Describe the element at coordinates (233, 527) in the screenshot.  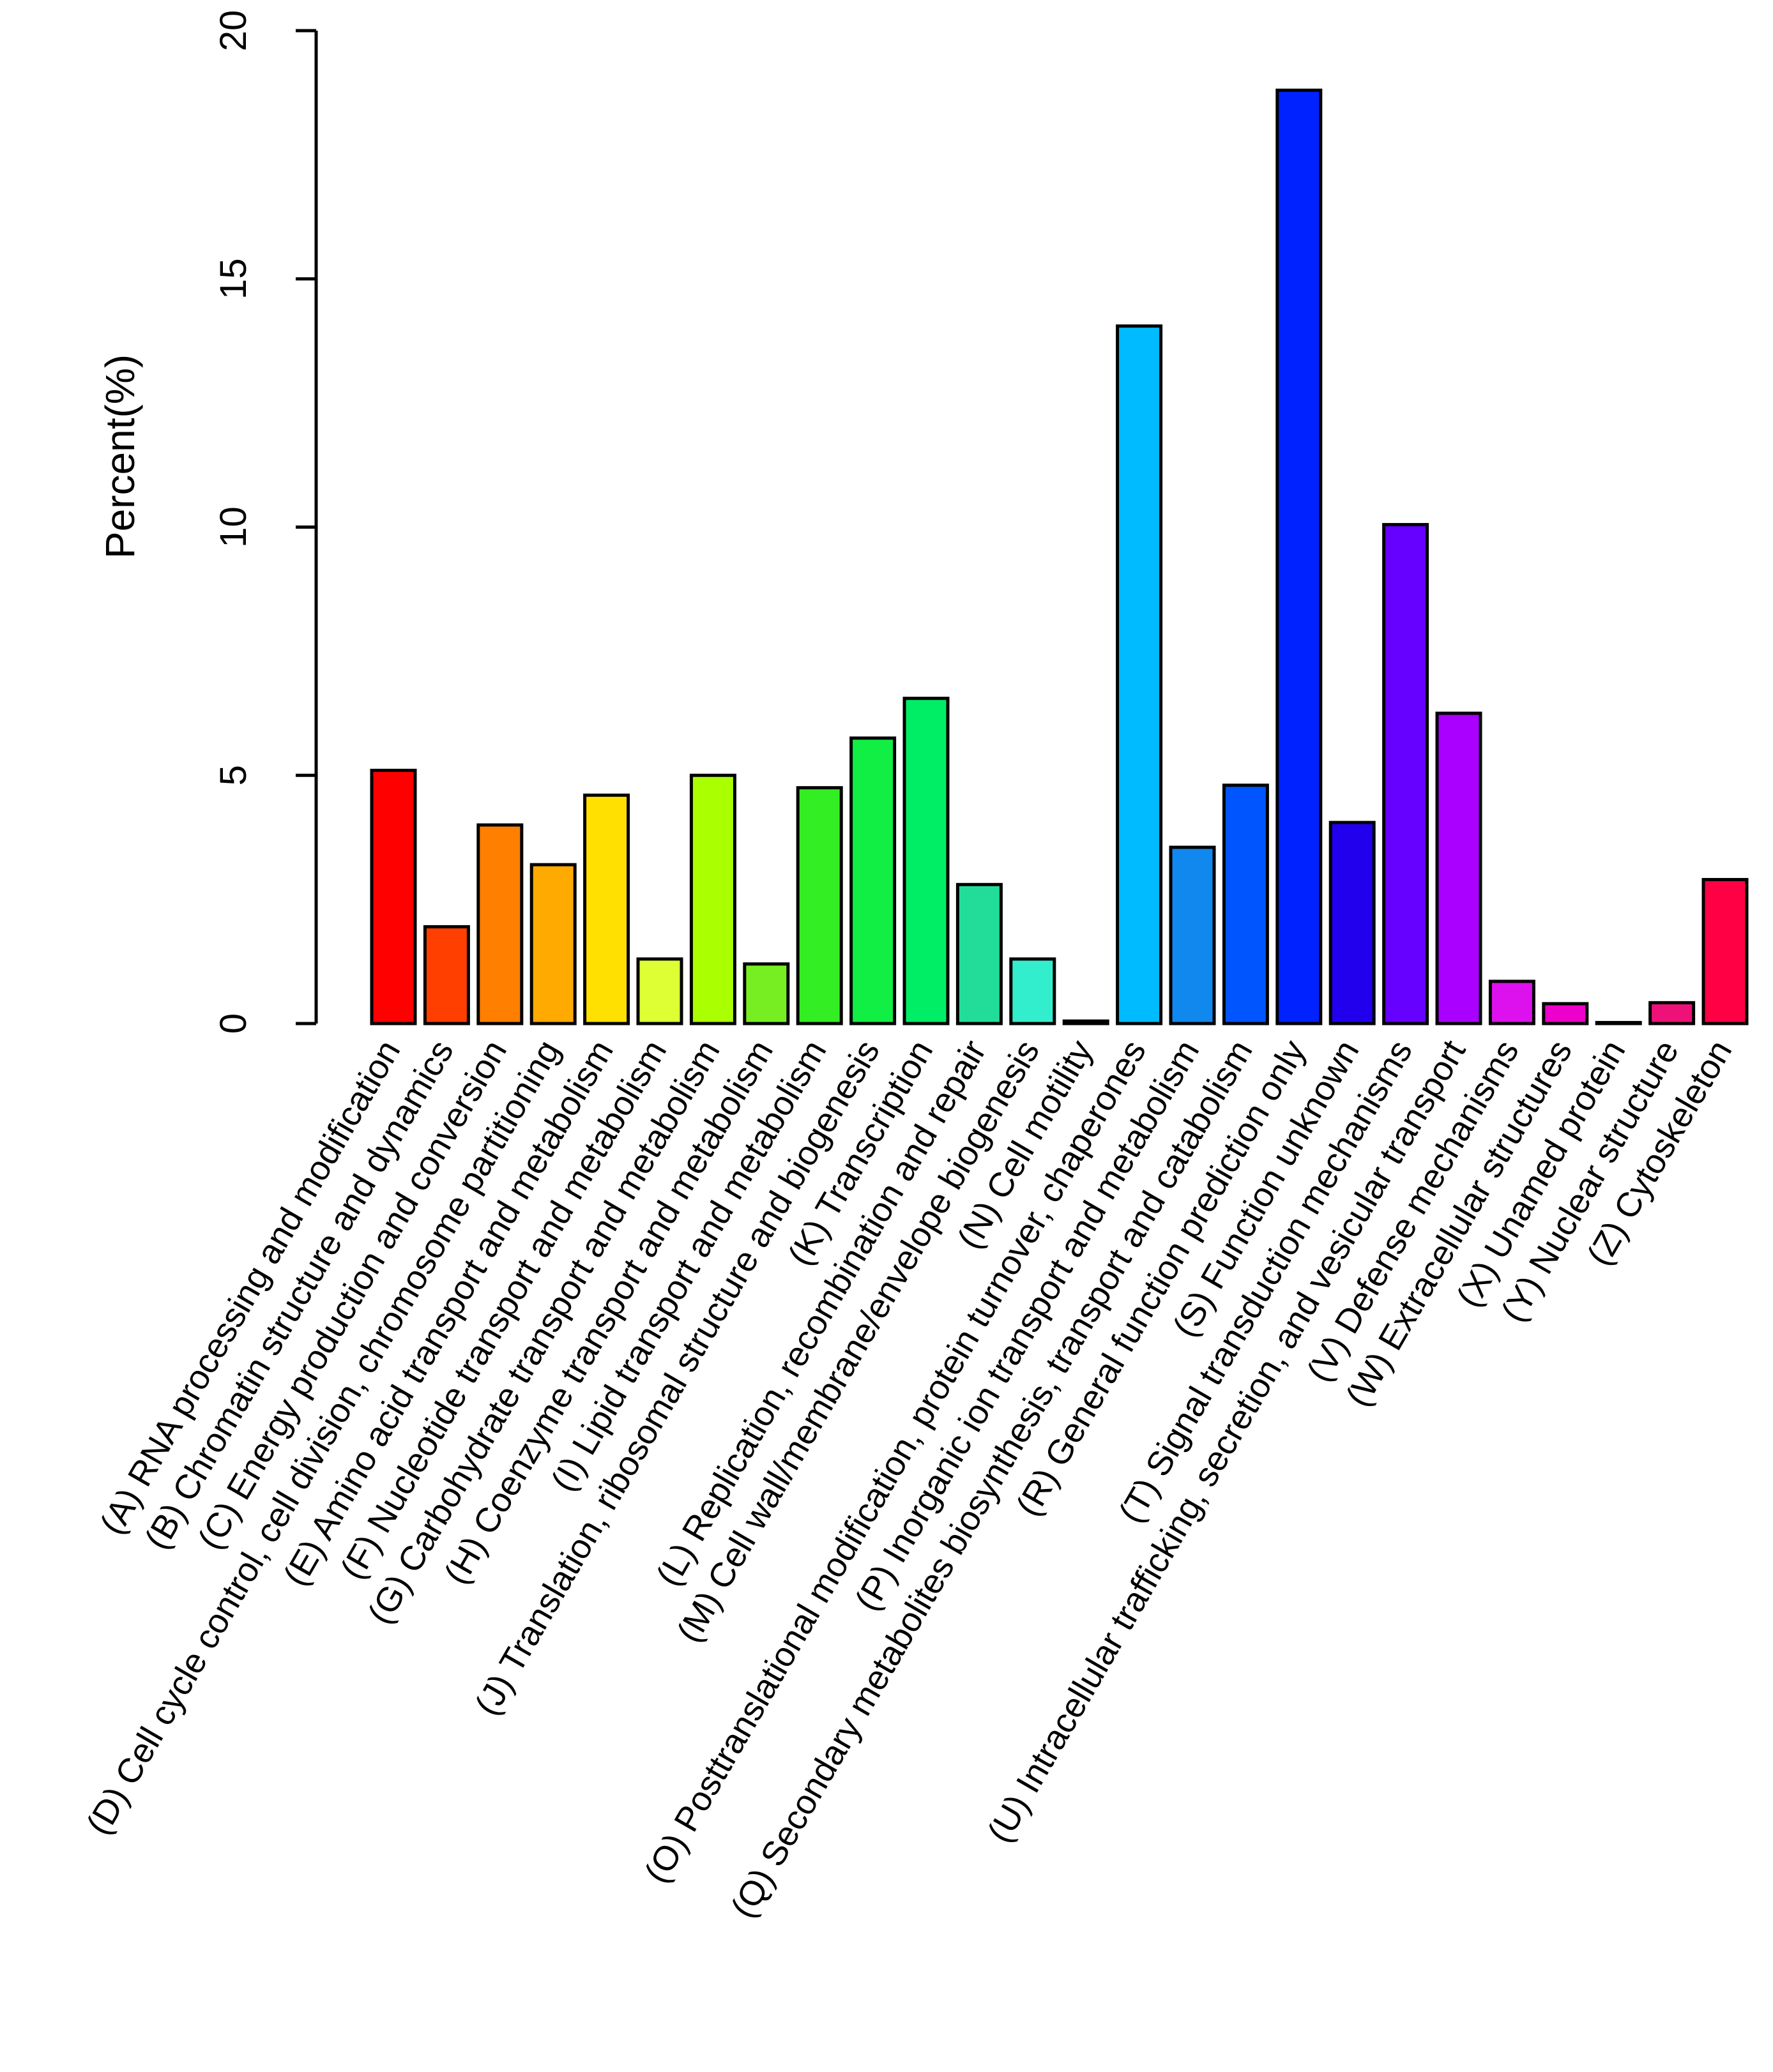
I see `y-tick-label: 10` at that location.